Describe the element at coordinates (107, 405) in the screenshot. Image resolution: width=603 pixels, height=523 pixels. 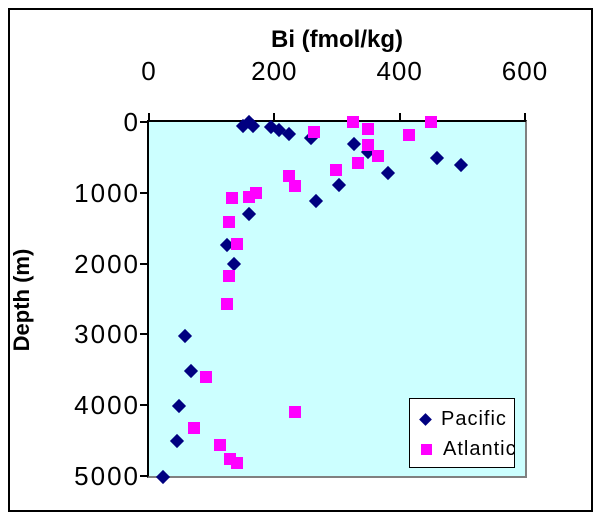
I see `y-tick-label: 4000` at that location.